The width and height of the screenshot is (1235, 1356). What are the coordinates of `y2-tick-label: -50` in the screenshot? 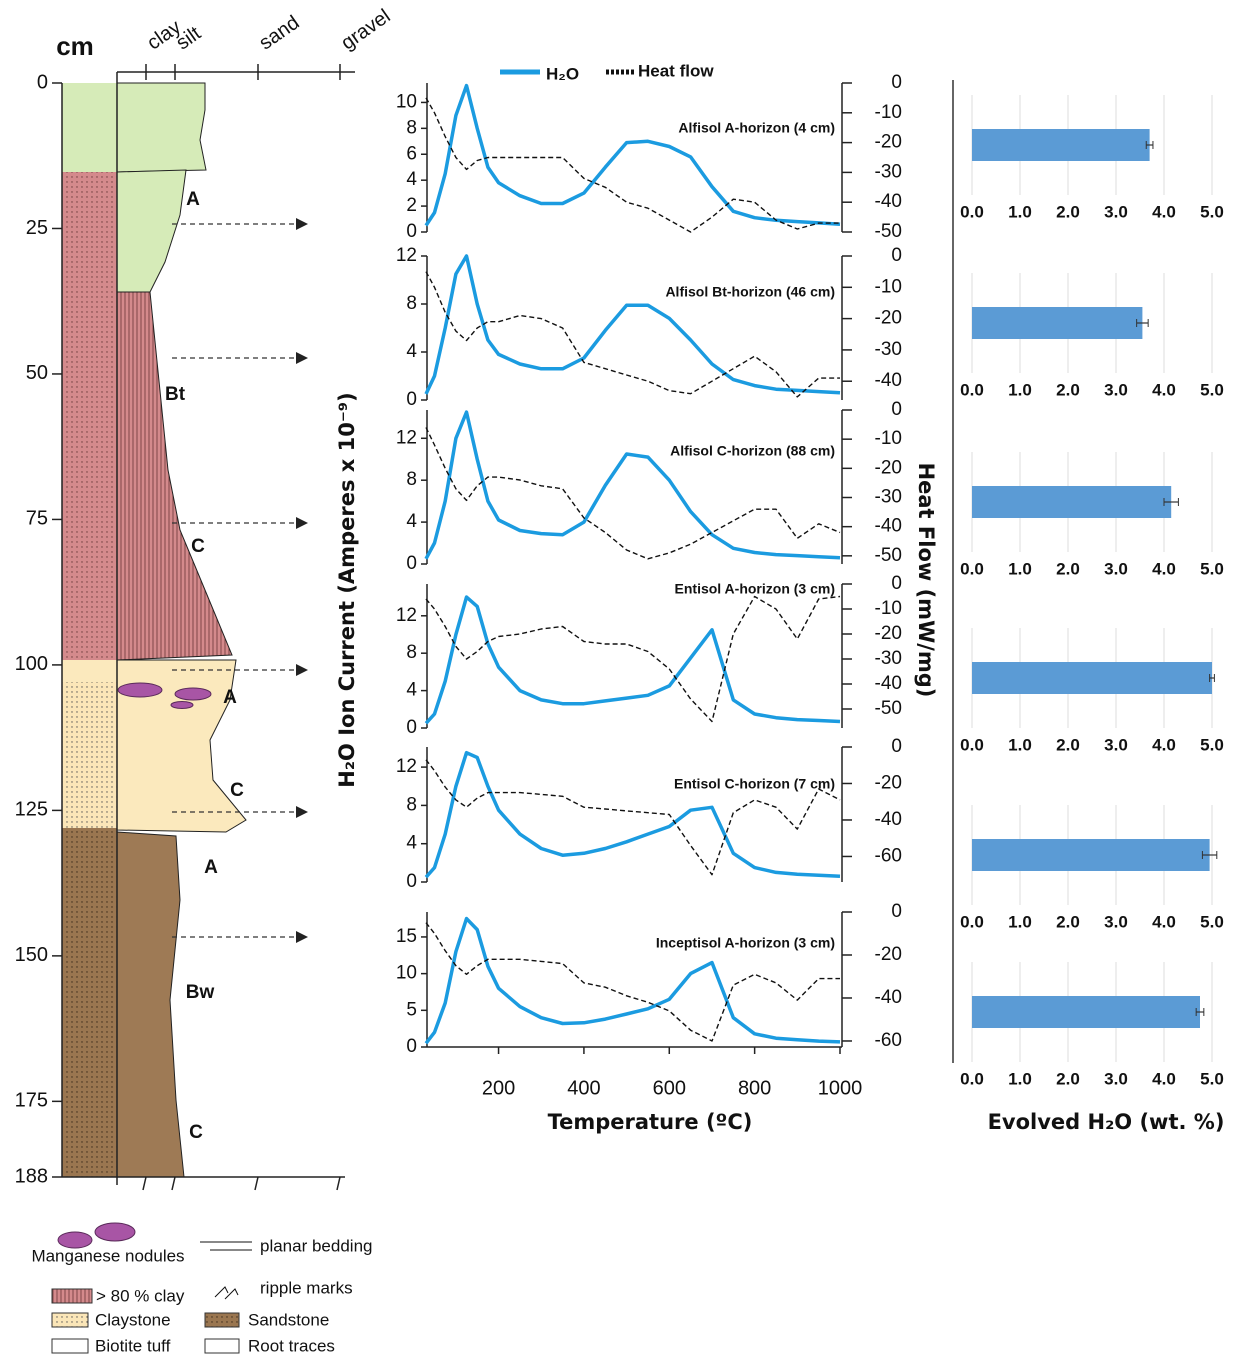 It's located at (888, 231).